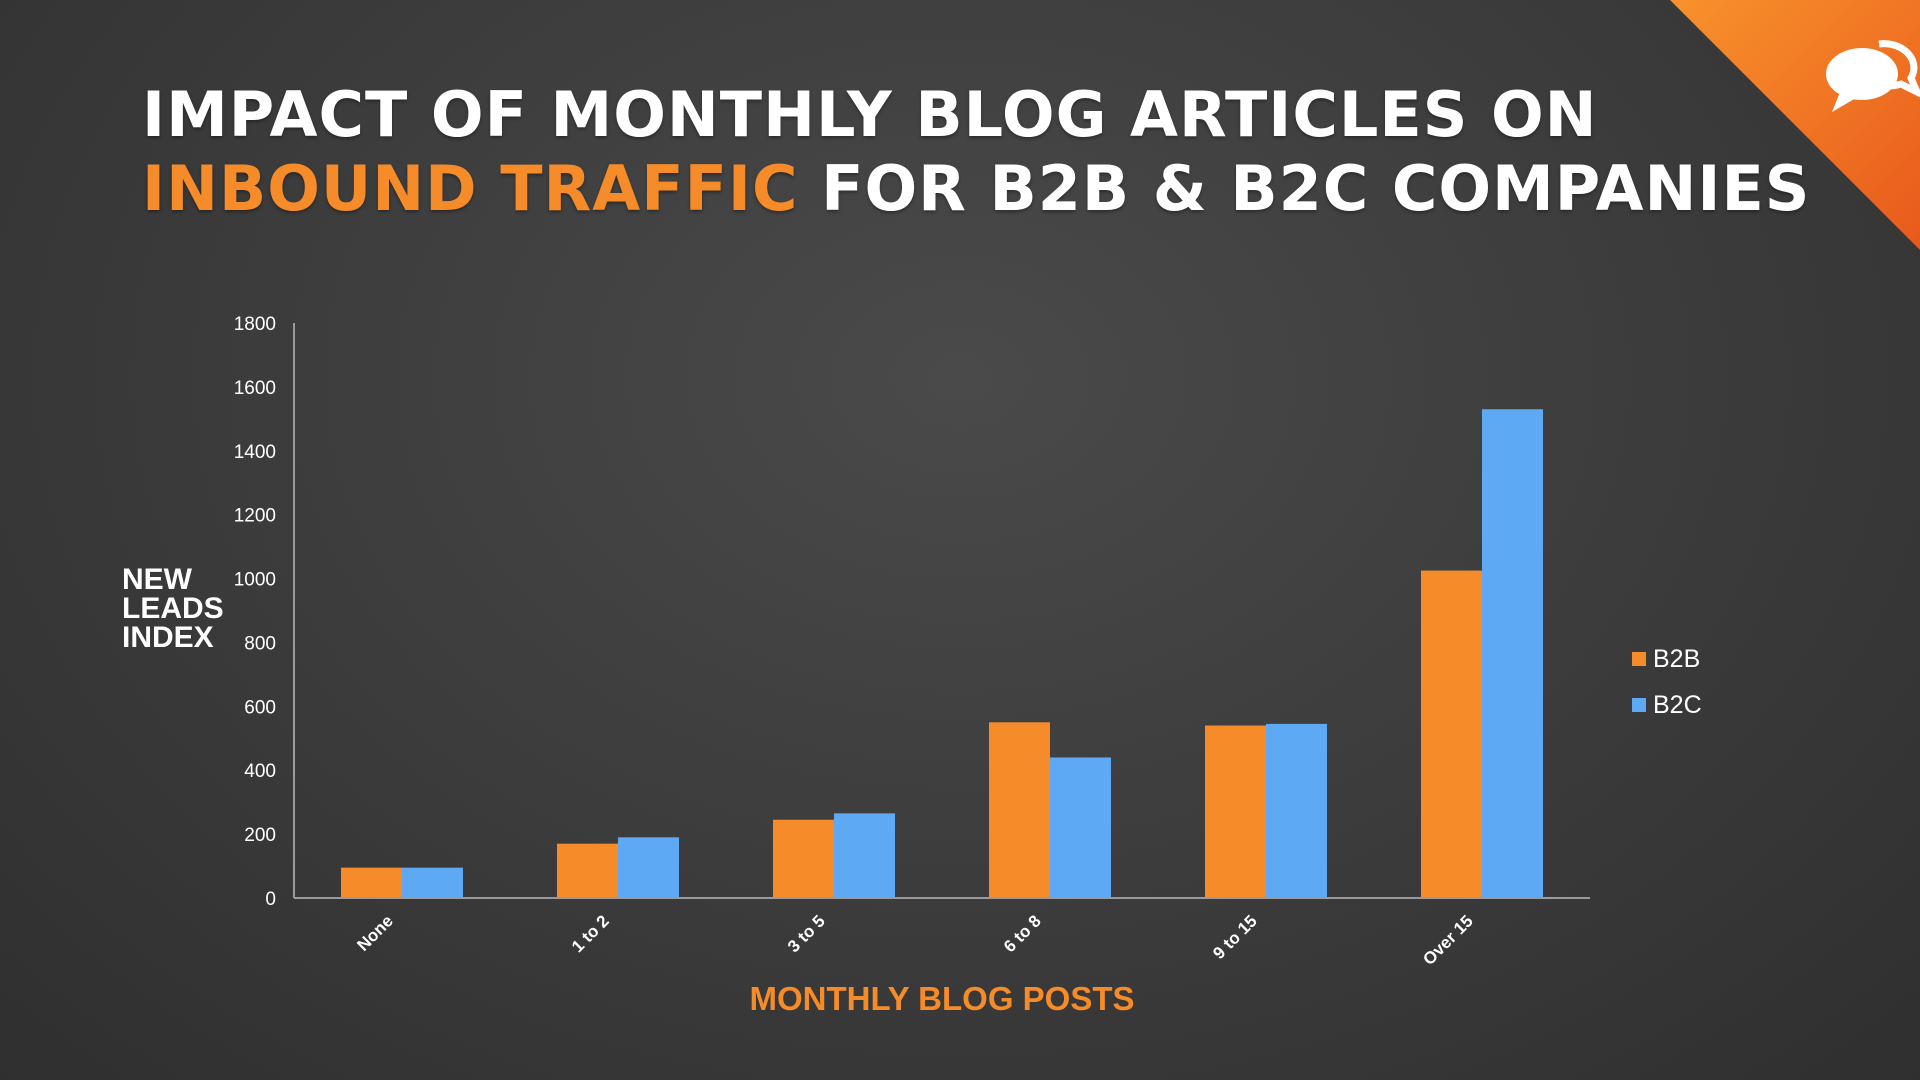 The height and width of the screenshot is (1080, 1920). Describe the element at coordinates (1639, 705) in the screenshot. I see `legend-swatch-b2c` at that location.